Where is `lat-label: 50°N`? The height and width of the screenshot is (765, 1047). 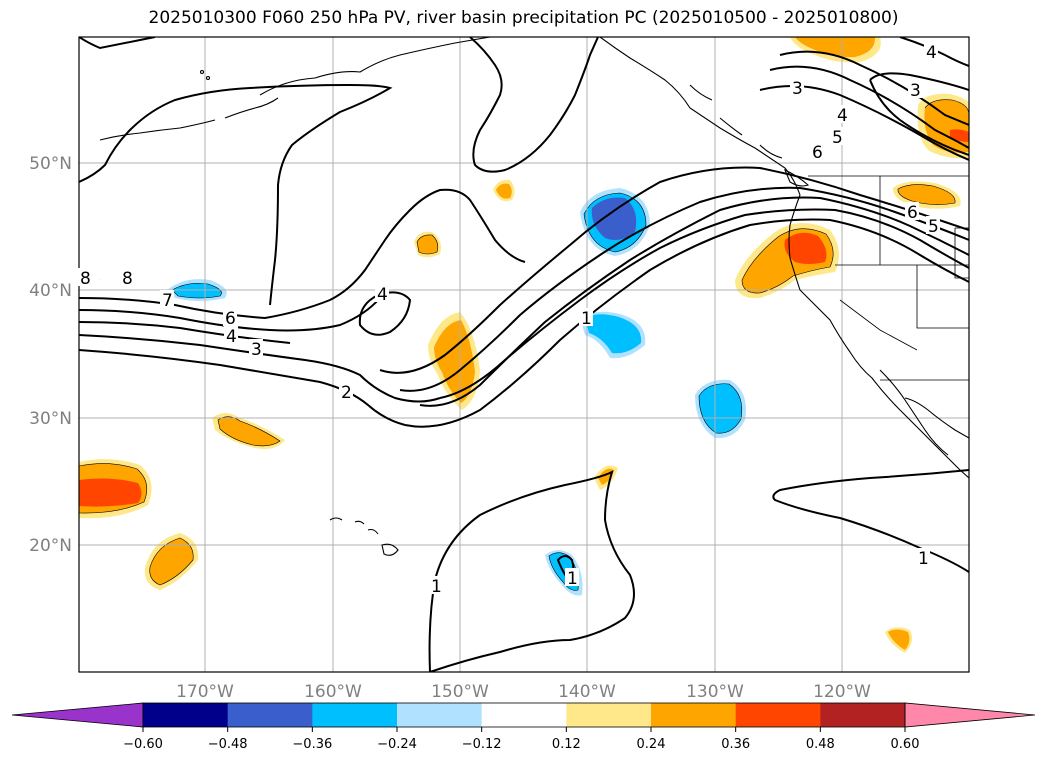 lat-label: 50°N is located at coordinates (50, 164).